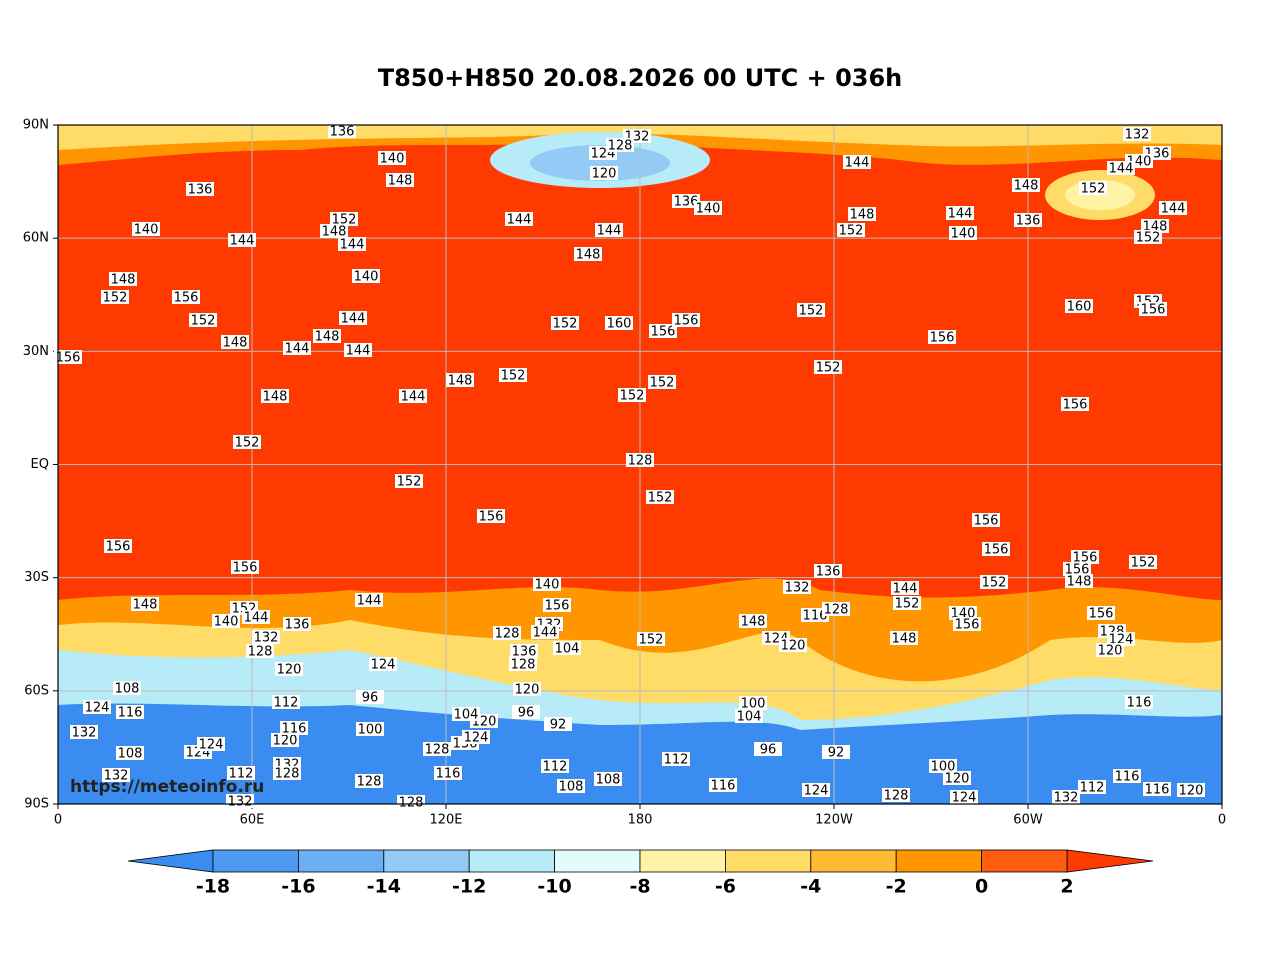 The height and width of the screenshot is (967, 1281). Describe the element at coordinates (1222, 820) in the screenshot. I see `x-tick-label: 0` at that location.